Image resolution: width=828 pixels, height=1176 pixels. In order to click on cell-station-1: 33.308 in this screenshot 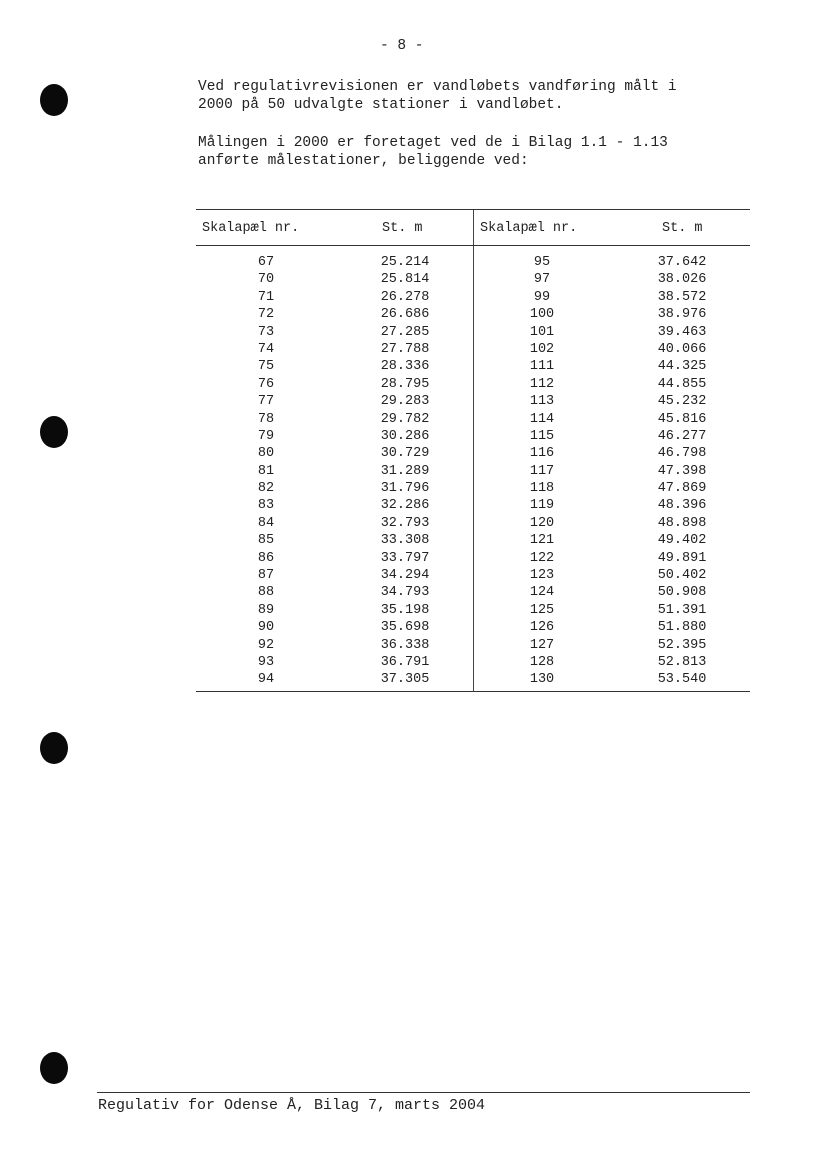, I will do `click(405, 541)`.